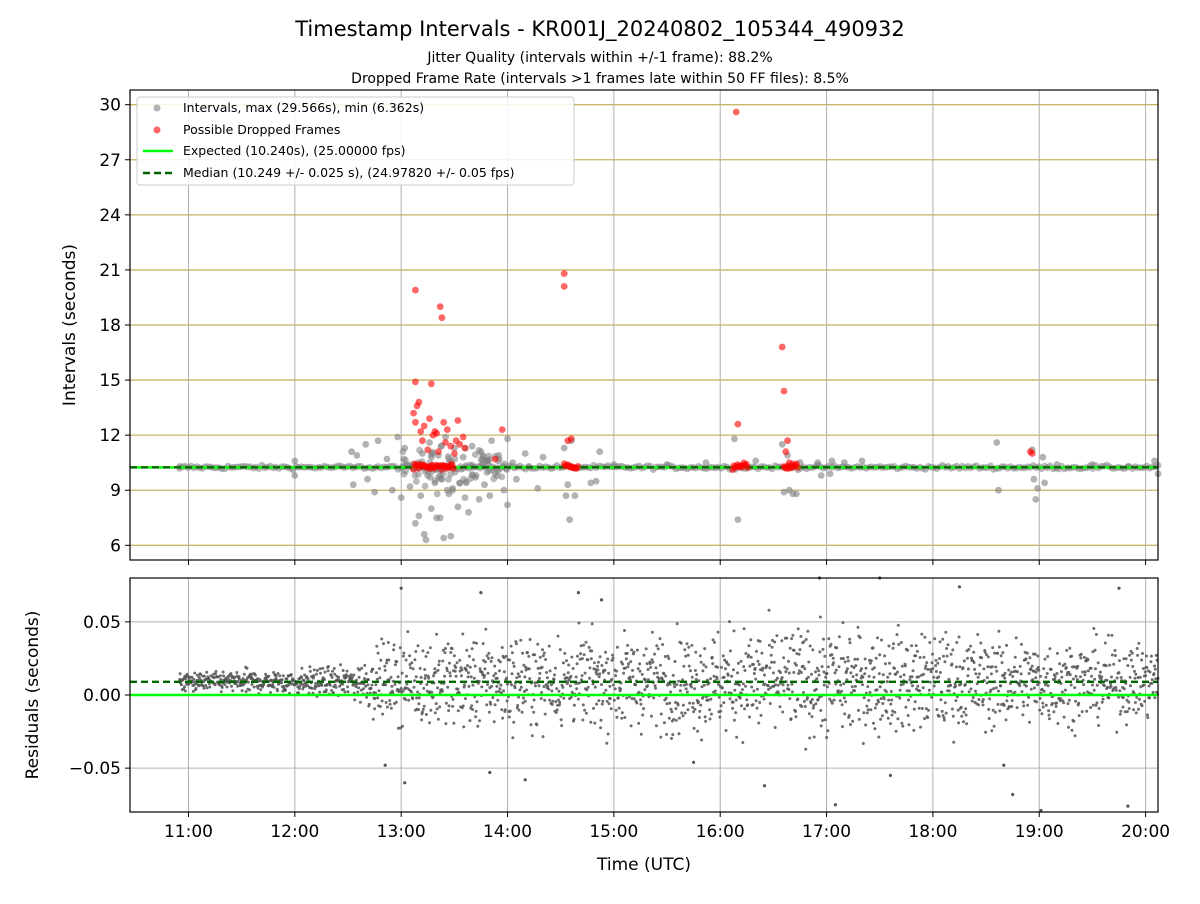  Describe the element at coordinates (613, 832) in the screenshot. I see `x-tick-label: 15:00` at that location.